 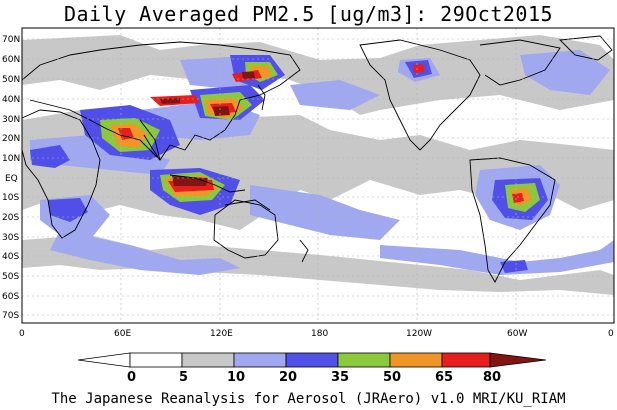 I want to click on colorbar-tick: 35, so click(x=340, y=377).